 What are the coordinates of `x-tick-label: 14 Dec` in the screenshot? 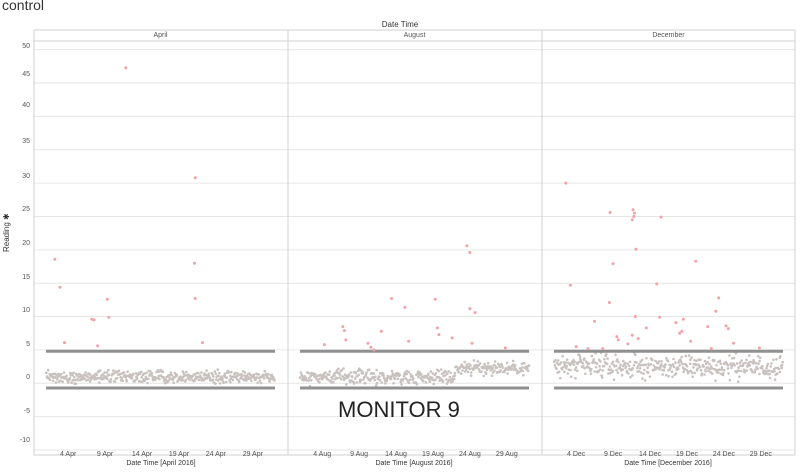 It's located at (650, 454).